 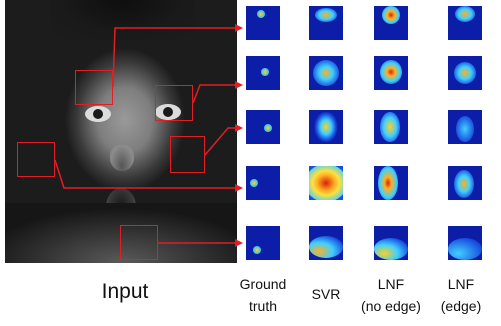 What do you see at coordinates (263, 284) in the screenshot?
I see `column-label-line1: Ground` at bounding box center [263, 284].